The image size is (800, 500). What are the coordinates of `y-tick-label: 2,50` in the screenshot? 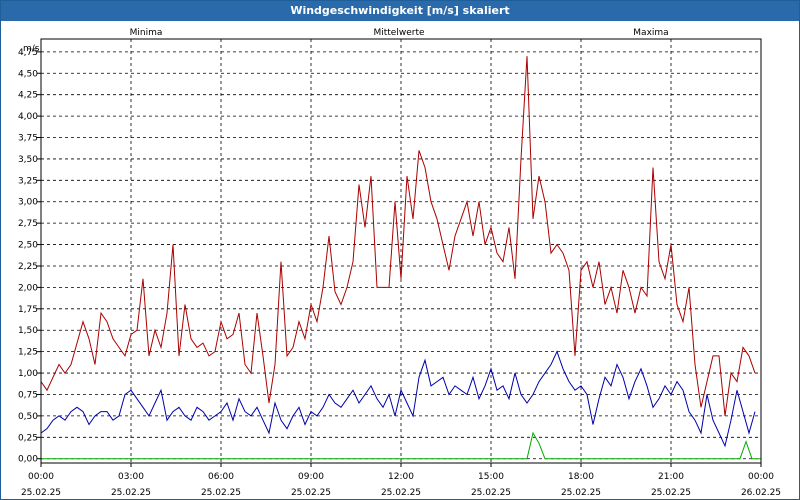 It's located at (28, 246).